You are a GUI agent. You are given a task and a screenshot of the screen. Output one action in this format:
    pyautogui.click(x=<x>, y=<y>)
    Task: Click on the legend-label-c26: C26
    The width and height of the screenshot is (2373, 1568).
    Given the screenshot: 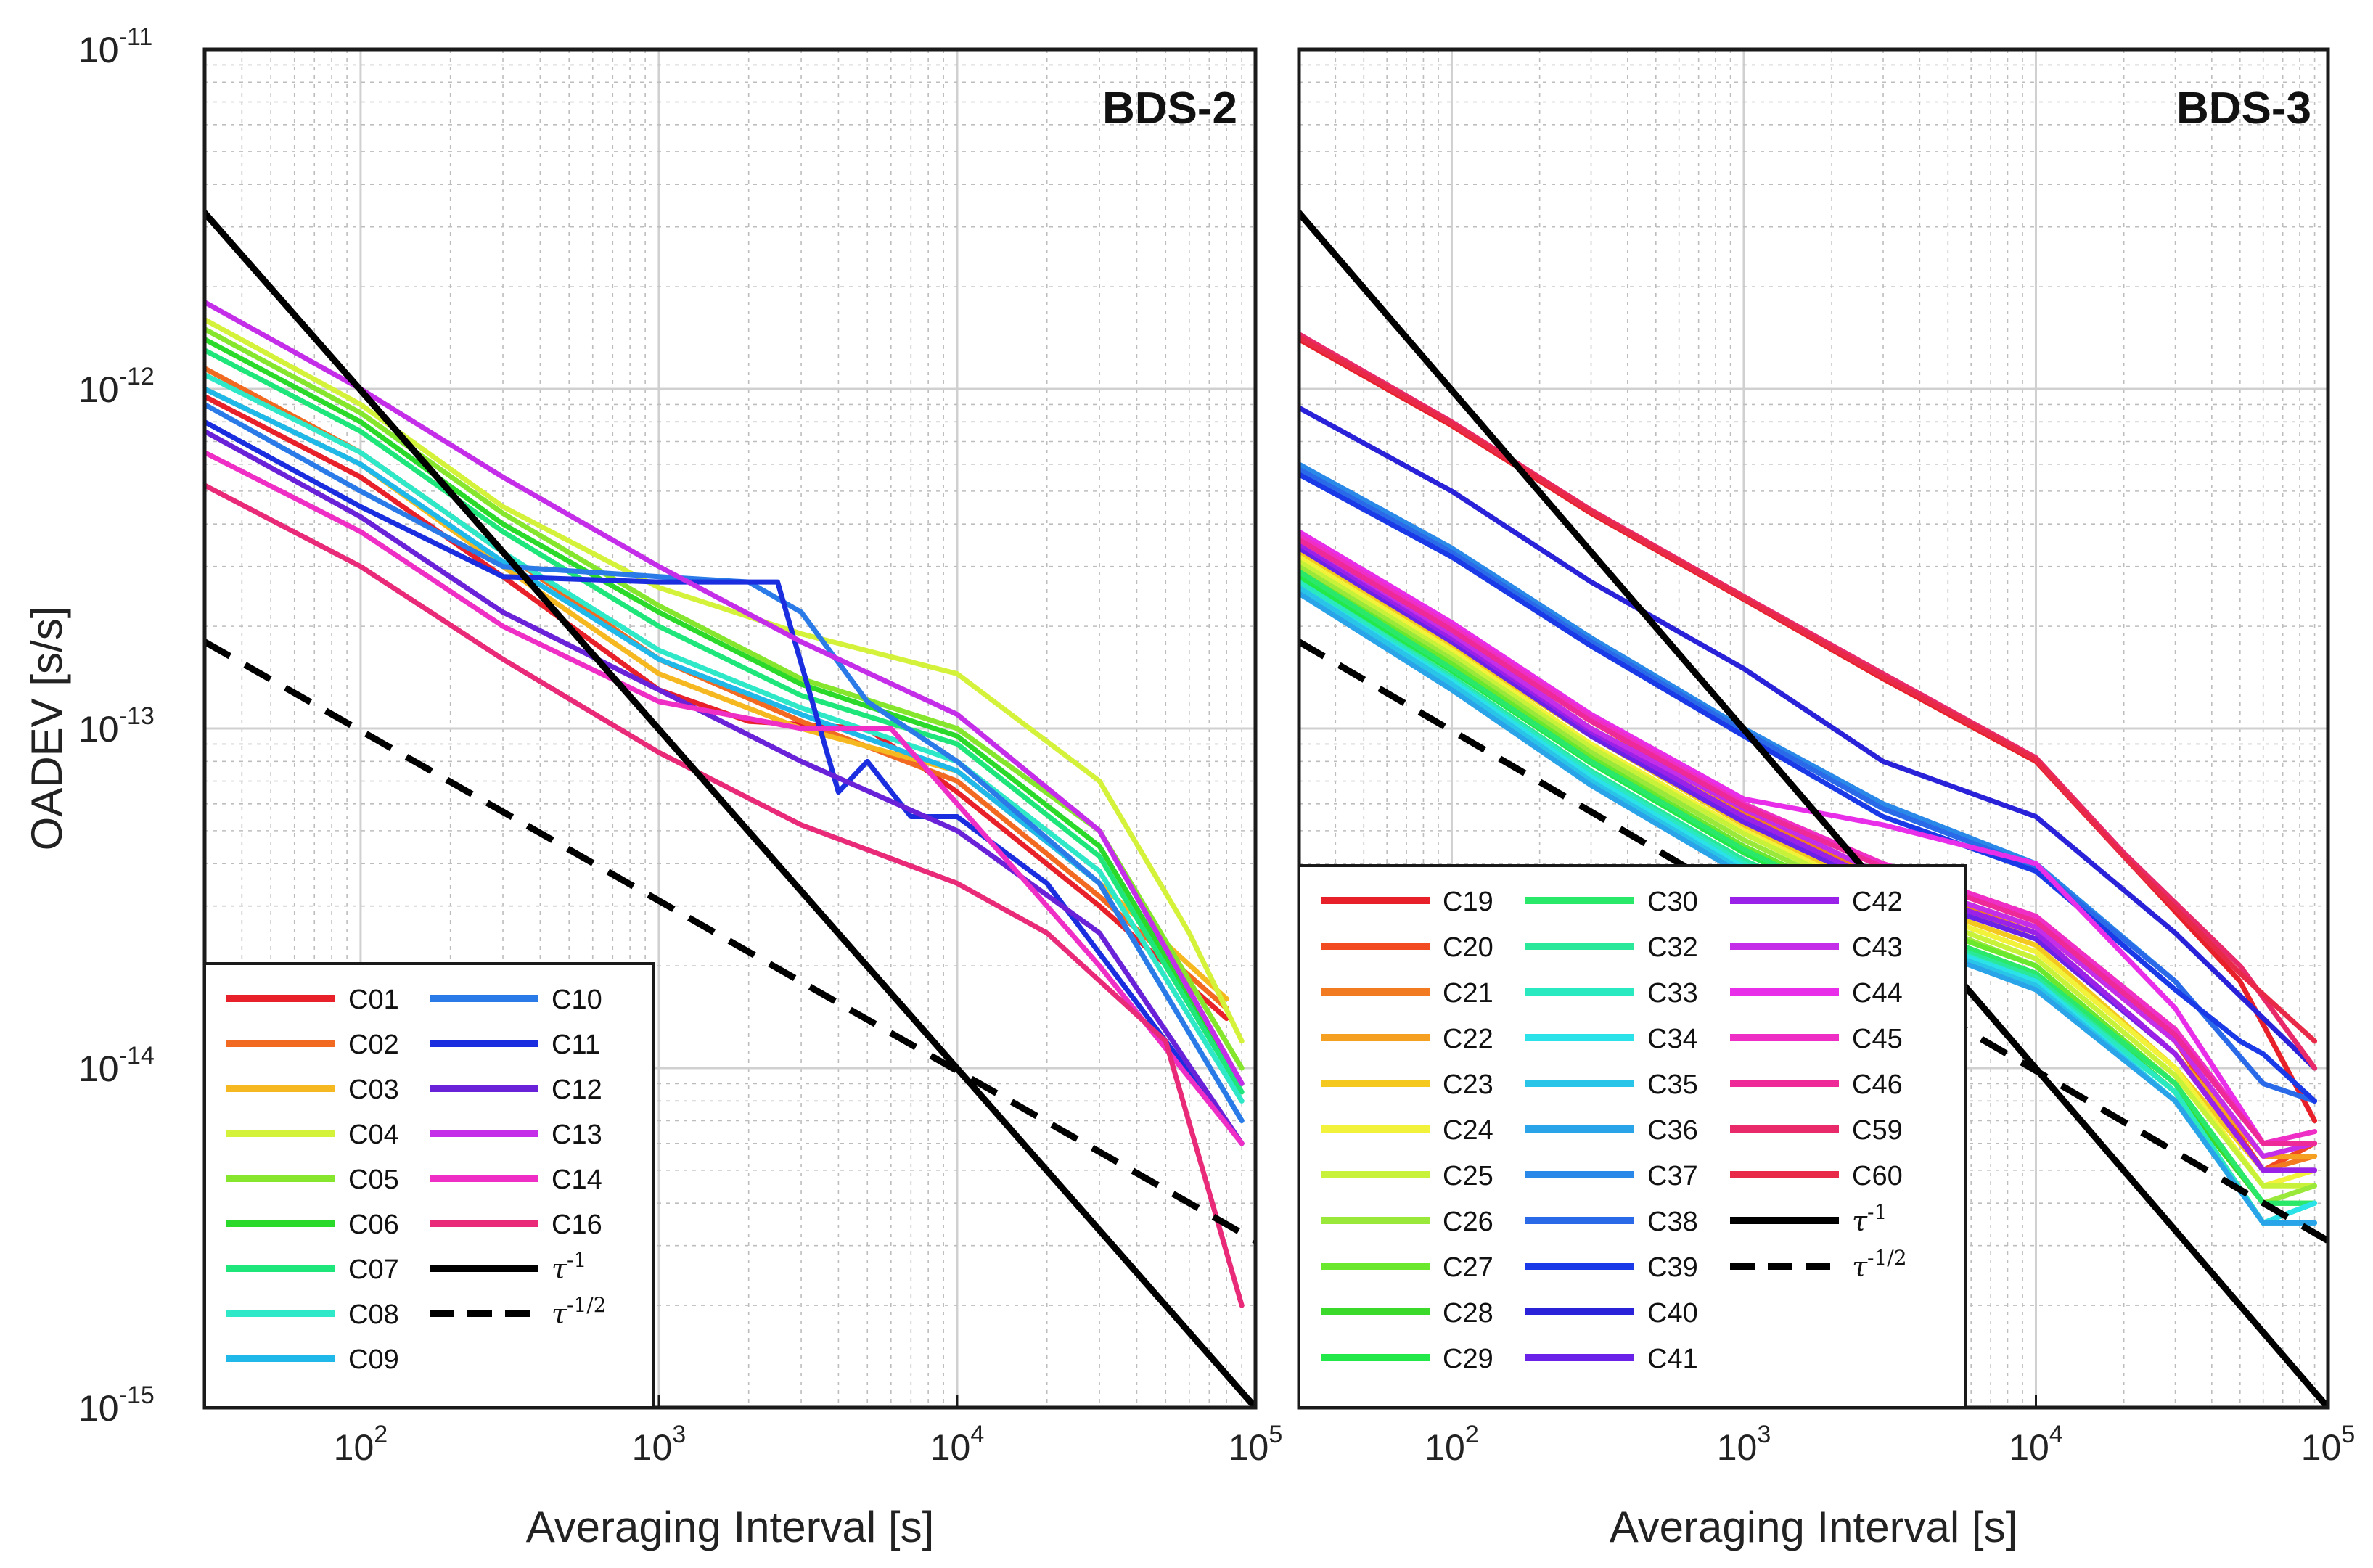 What is the action you would take?
    pyautogui.click(x=1468, y=1222)
    